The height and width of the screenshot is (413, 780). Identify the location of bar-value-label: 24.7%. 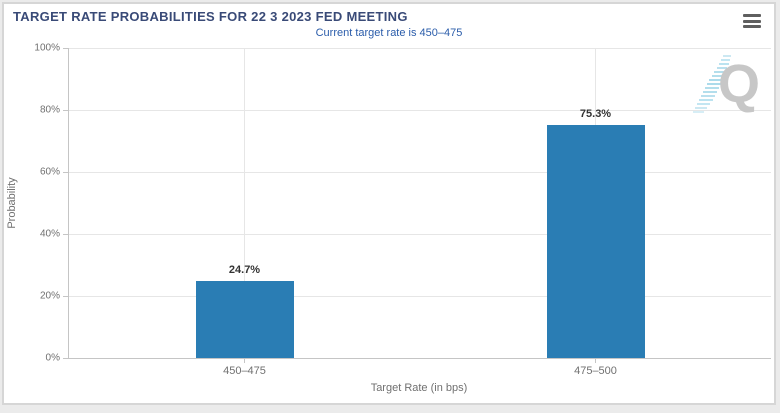
(244, 270).